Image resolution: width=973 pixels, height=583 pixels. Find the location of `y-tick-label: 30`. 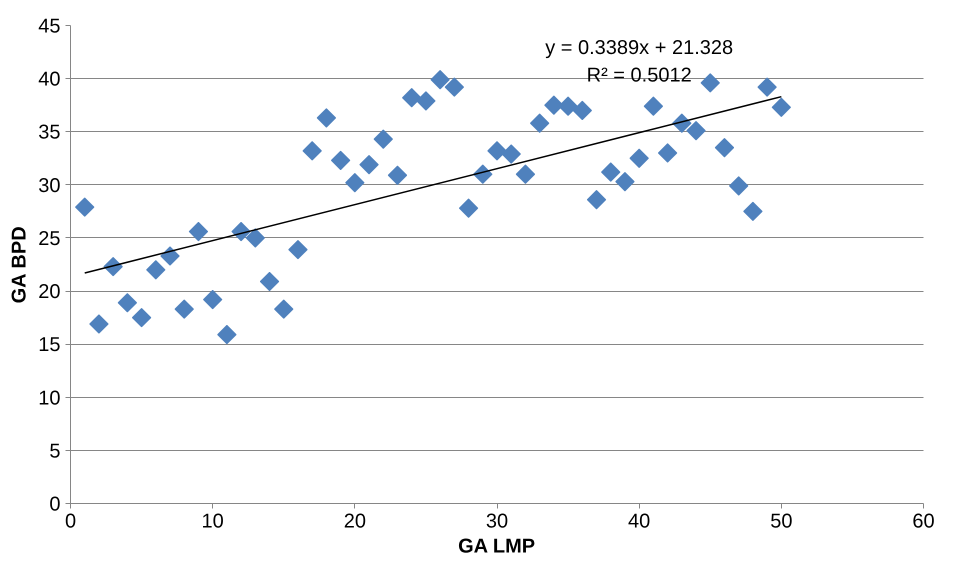

y-tick-label: 30 is located at coordinates (49, 185).